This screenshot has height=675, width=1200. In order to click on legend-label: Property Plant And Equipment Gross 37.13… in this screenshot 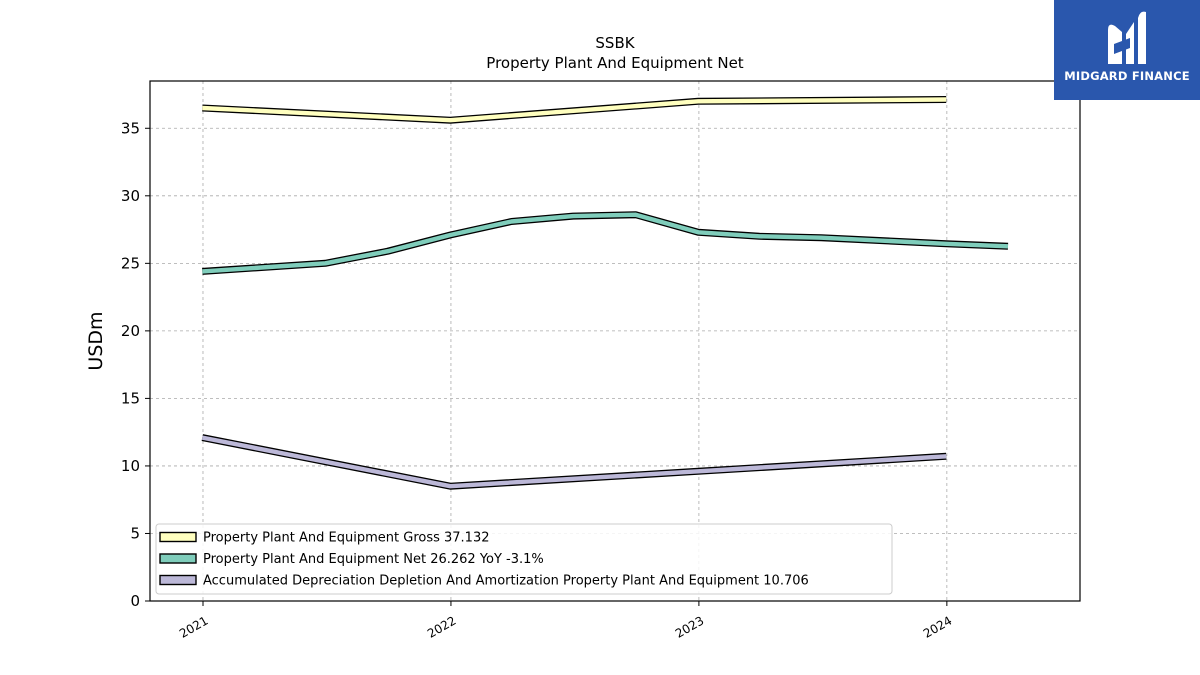, I will do `click(346, 538)`.